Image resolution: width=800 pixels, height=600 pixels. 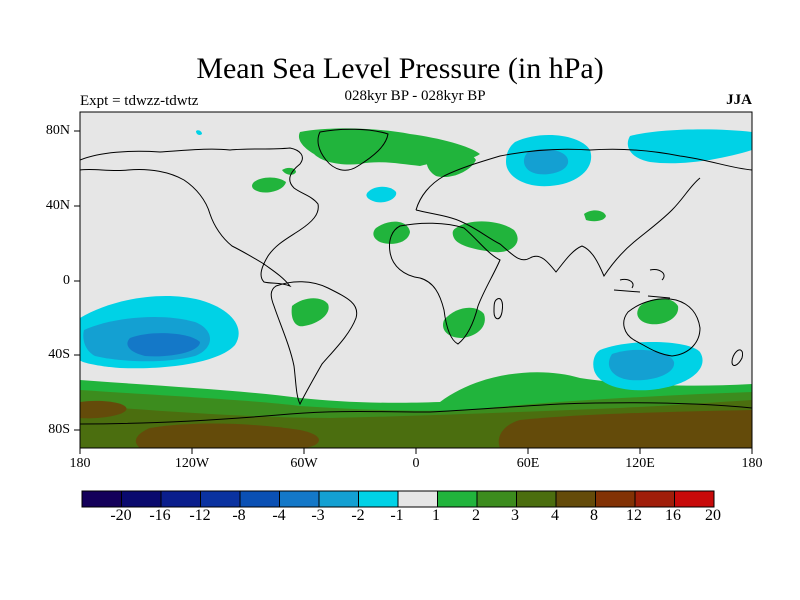 I want to click on southern-africa-green-patch, so click(x=463, y=322).